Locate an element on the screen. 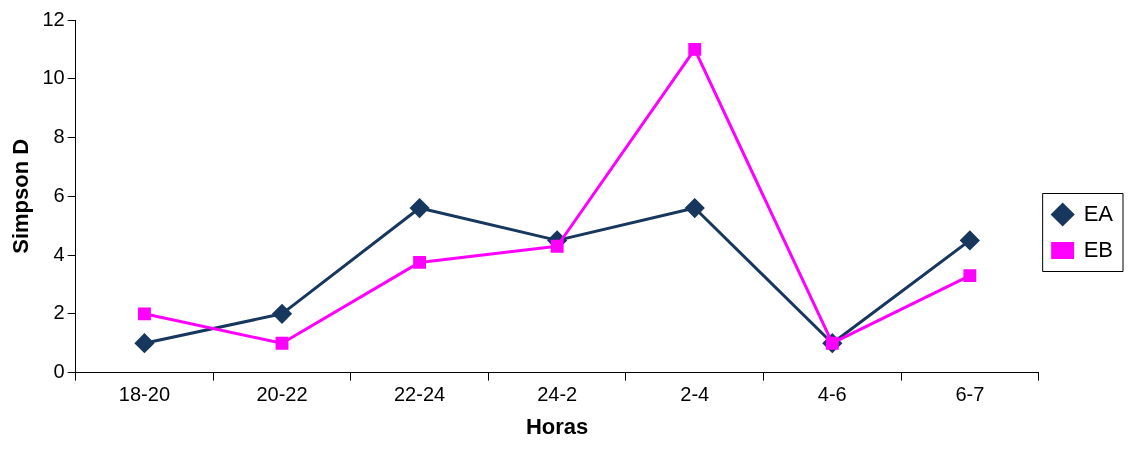  legend-label: EA is located at coordinates (1098, 213).